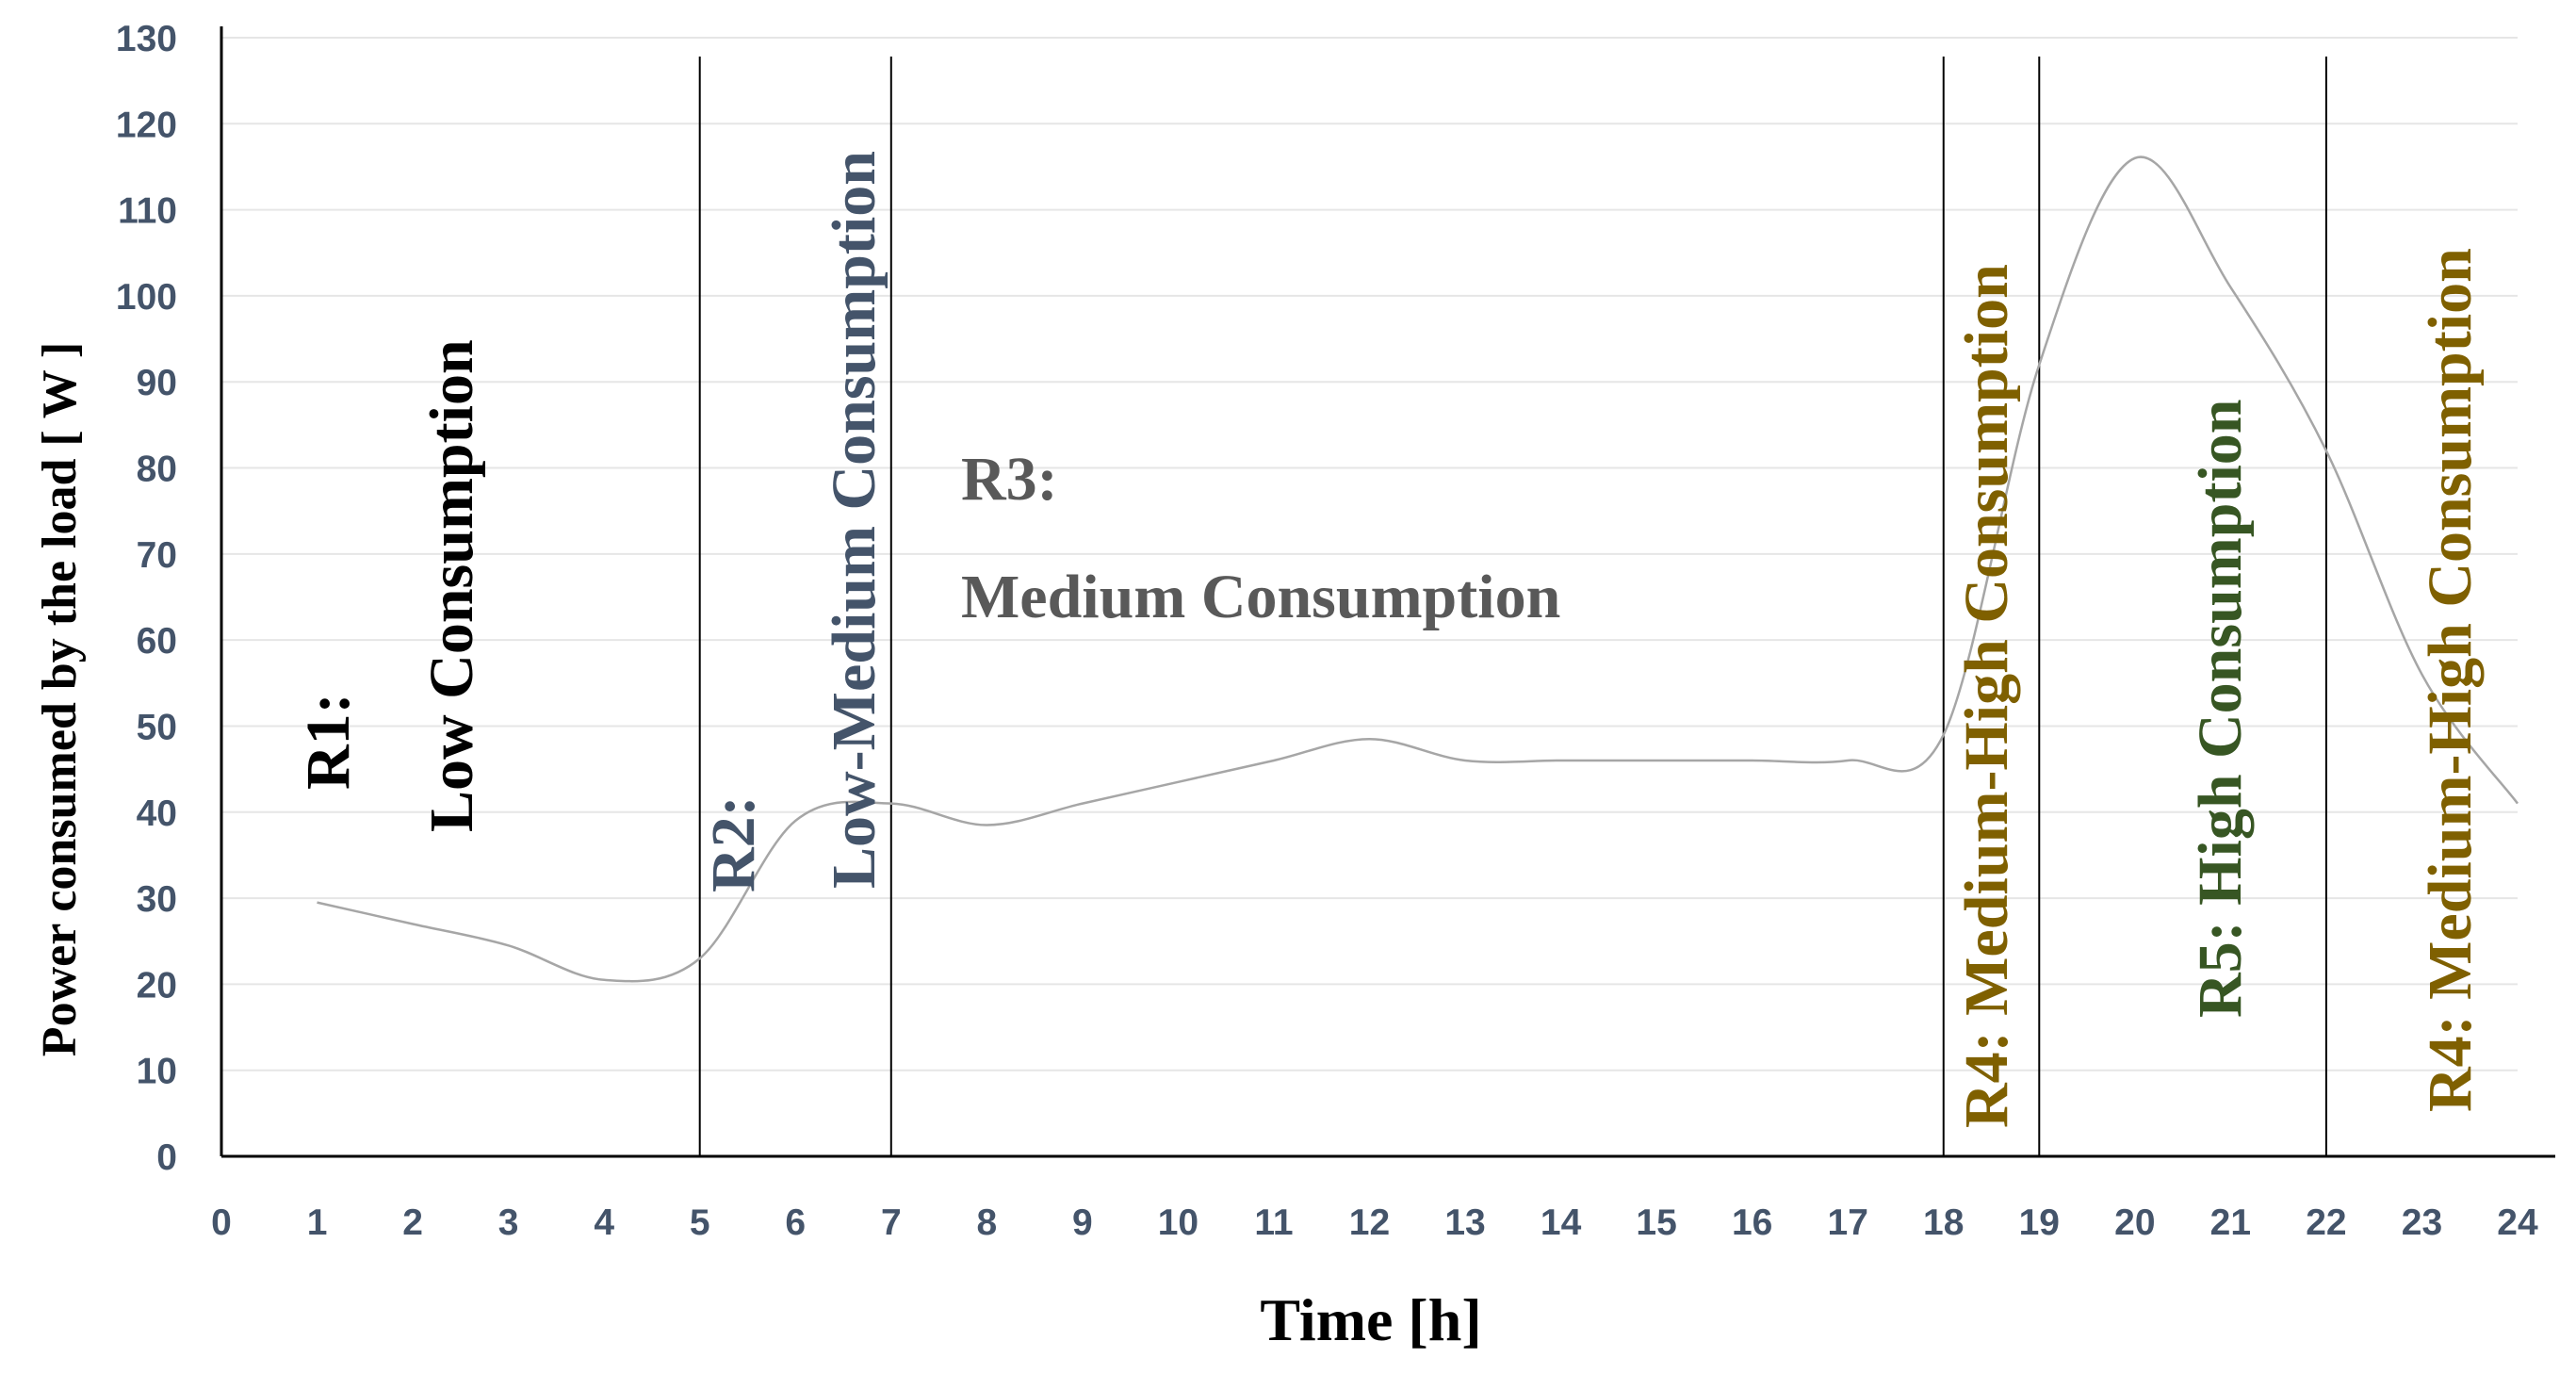 This screenshot has width=2576, height=1374. What do you see at coordinates (60, 699) in the screenshot?
I see `y-axis-title: Power consumed by the load [ W ]` at bounding box center [60, 699].